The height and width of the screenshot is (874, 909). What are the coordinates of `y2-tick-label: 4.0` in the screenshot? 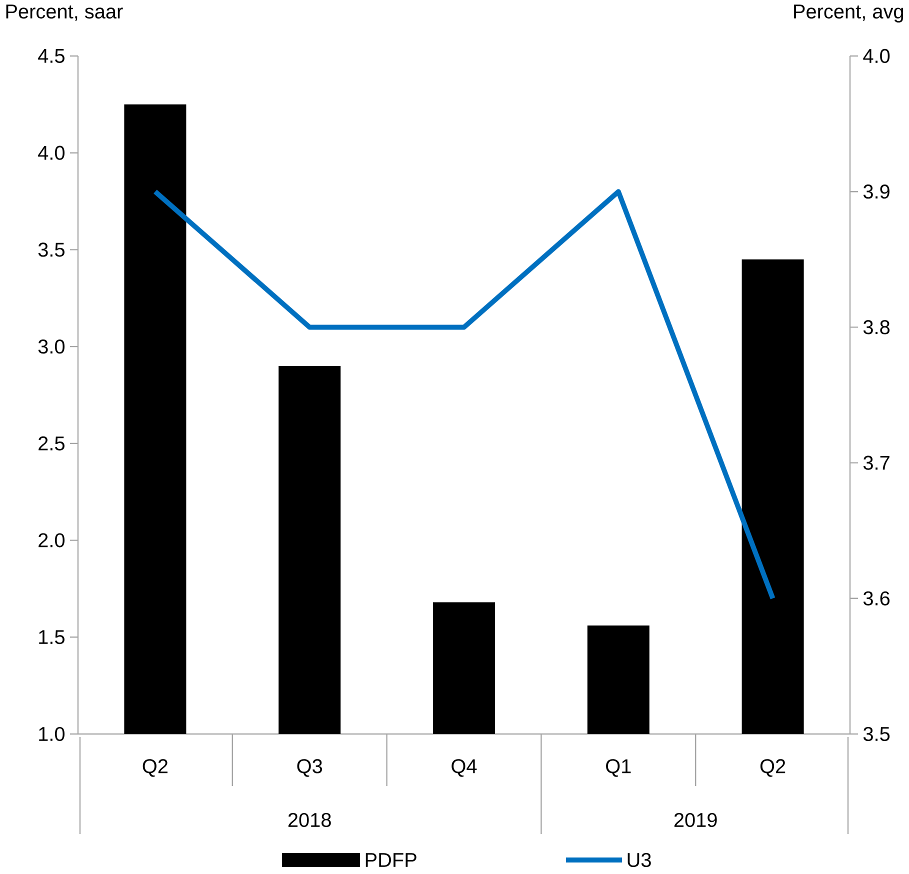 It's located at (876, 56).